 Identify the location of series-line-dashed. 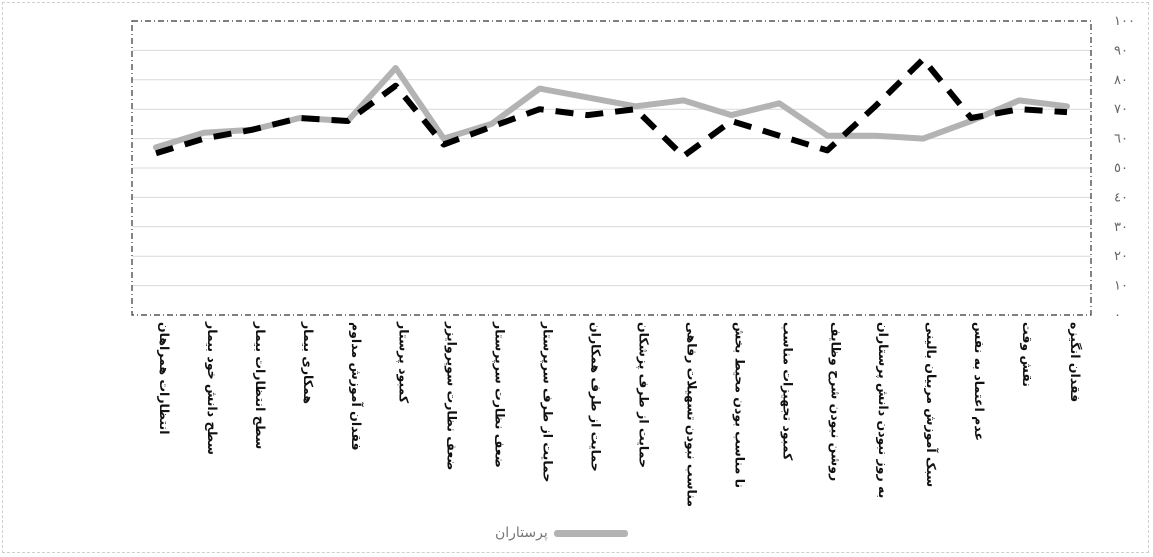
(611, 108).